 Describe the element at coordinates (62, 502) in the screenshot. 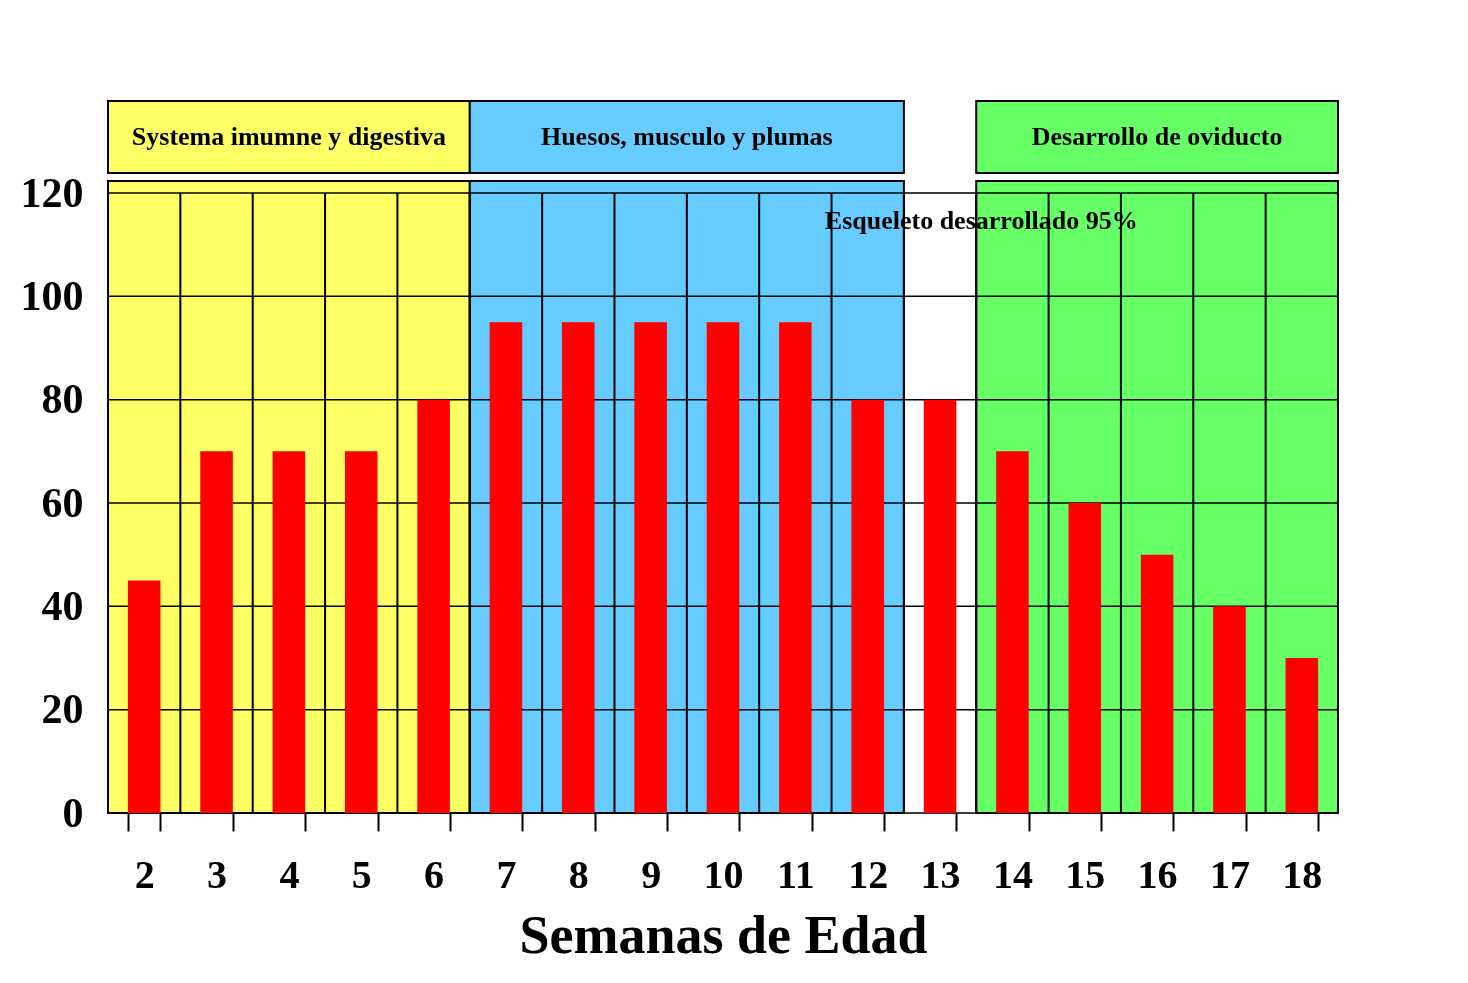

I see `y-tick-label: 60` at that location.